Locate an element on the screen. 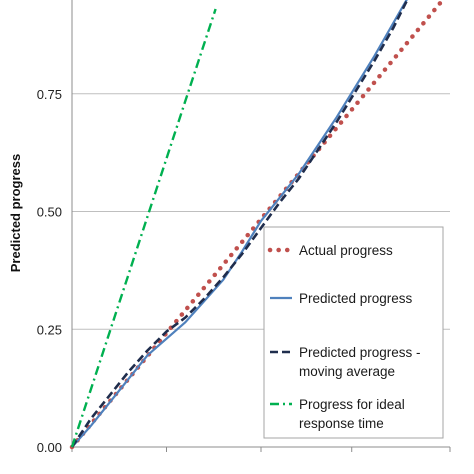 This screenshot has height=474, width=474. y-tick-labels: 0.00 0.25 0.50 0.75 is located at coordinates (49, 271).